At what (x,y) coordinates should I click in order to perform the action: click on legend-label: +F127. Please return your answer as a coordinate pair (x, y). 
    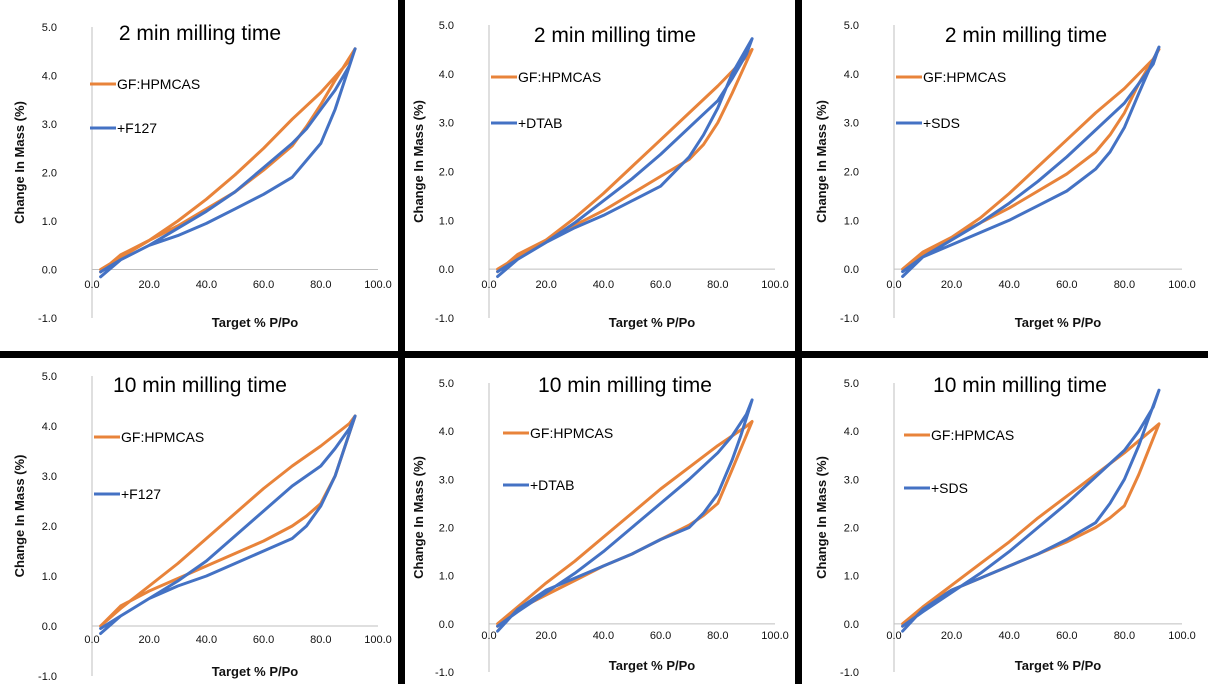
    Looking at the image, I should click on (137, 128).